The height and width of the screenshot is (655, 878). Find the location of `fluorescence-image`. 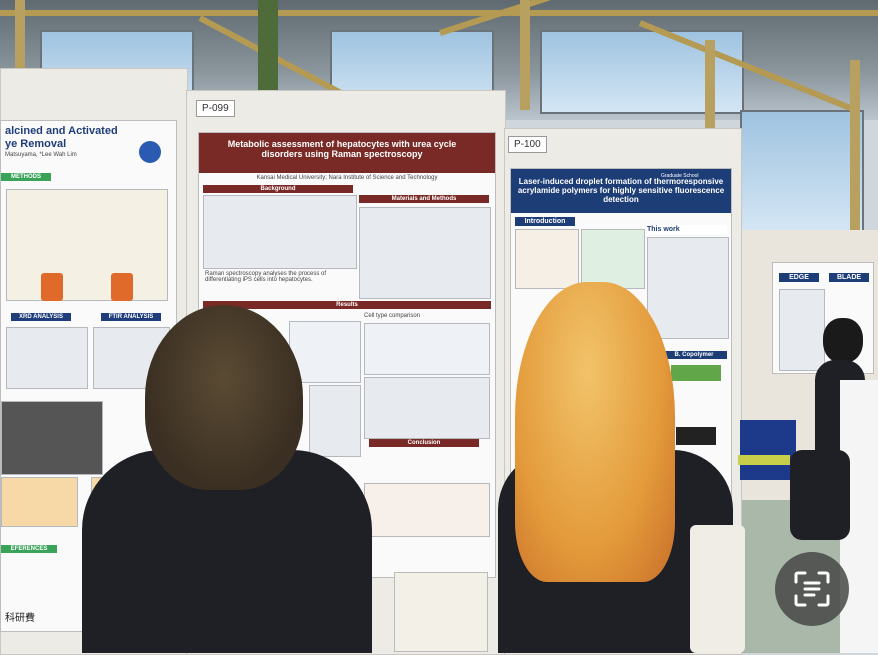

fluorescence-image is located at coordinates (696, 373).